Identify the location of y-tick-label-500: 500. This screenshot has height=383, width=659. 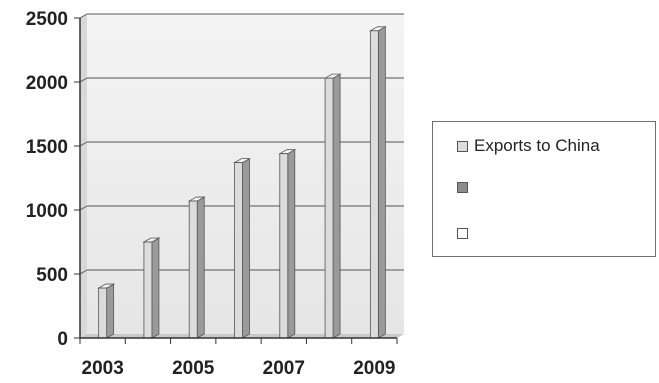
(52, 275).